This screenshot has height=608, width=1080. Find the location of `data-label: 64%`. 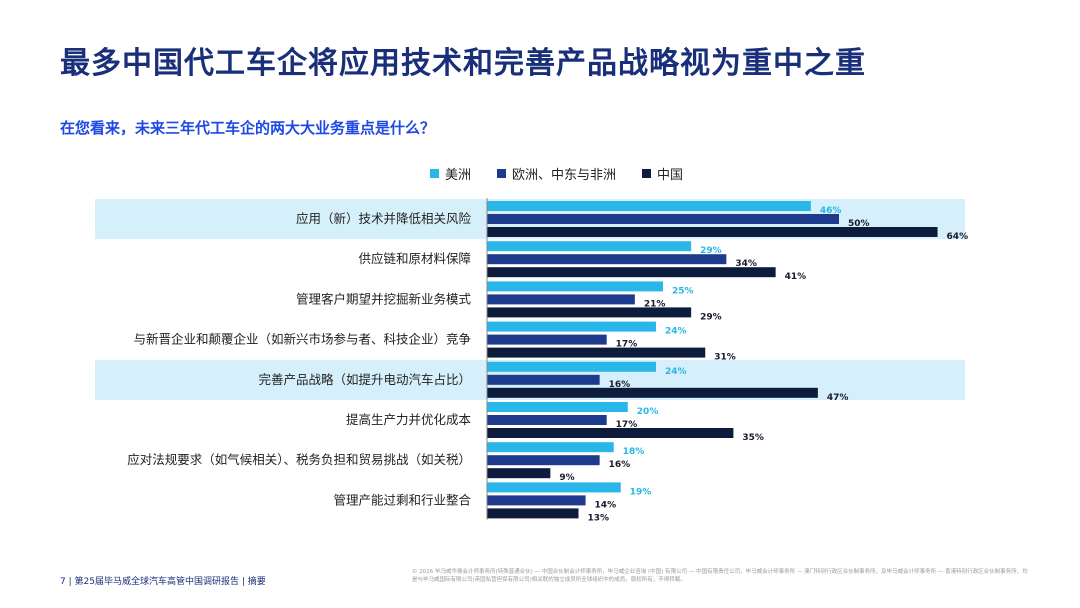

data-label: 64% is located at coordinates (958, 237).